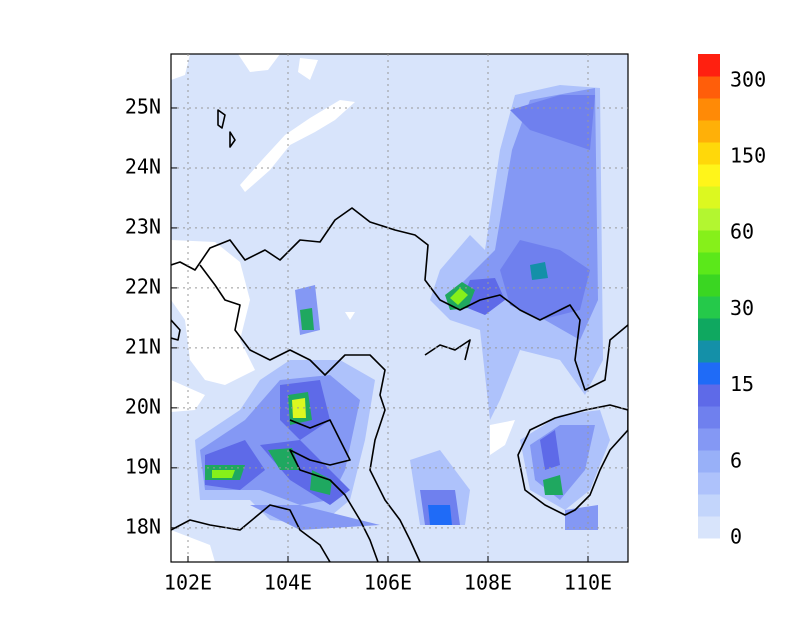 This screenshot has width=800, height=622. Describe the element at coordinates (748, 156) in the screenshot. I see `colorbar-label: 150` at that location.